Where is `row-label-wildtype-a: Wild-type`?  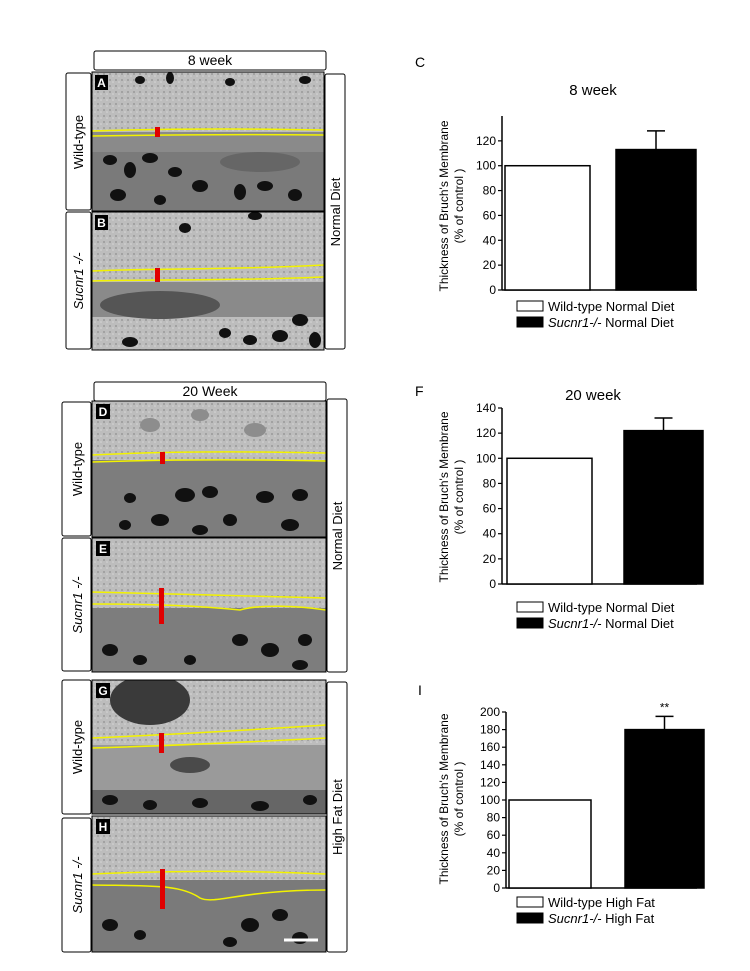 row-label-wildtype-a: Wild-type is located at coordinates (78, 141).